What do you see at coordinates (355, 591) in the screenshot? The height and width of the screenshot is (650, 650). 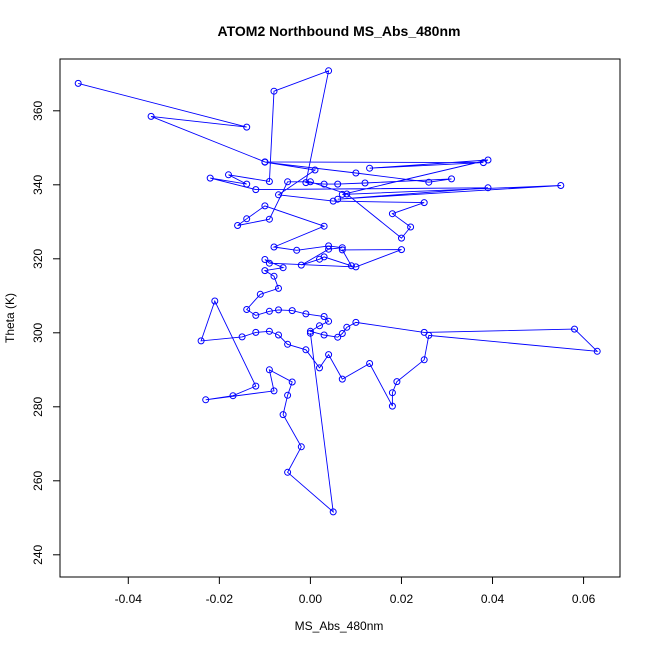 I see `x-axis: -0.04 -0.02 0.00 0.02 0.04 0.06` at bounding box center [355, 591].